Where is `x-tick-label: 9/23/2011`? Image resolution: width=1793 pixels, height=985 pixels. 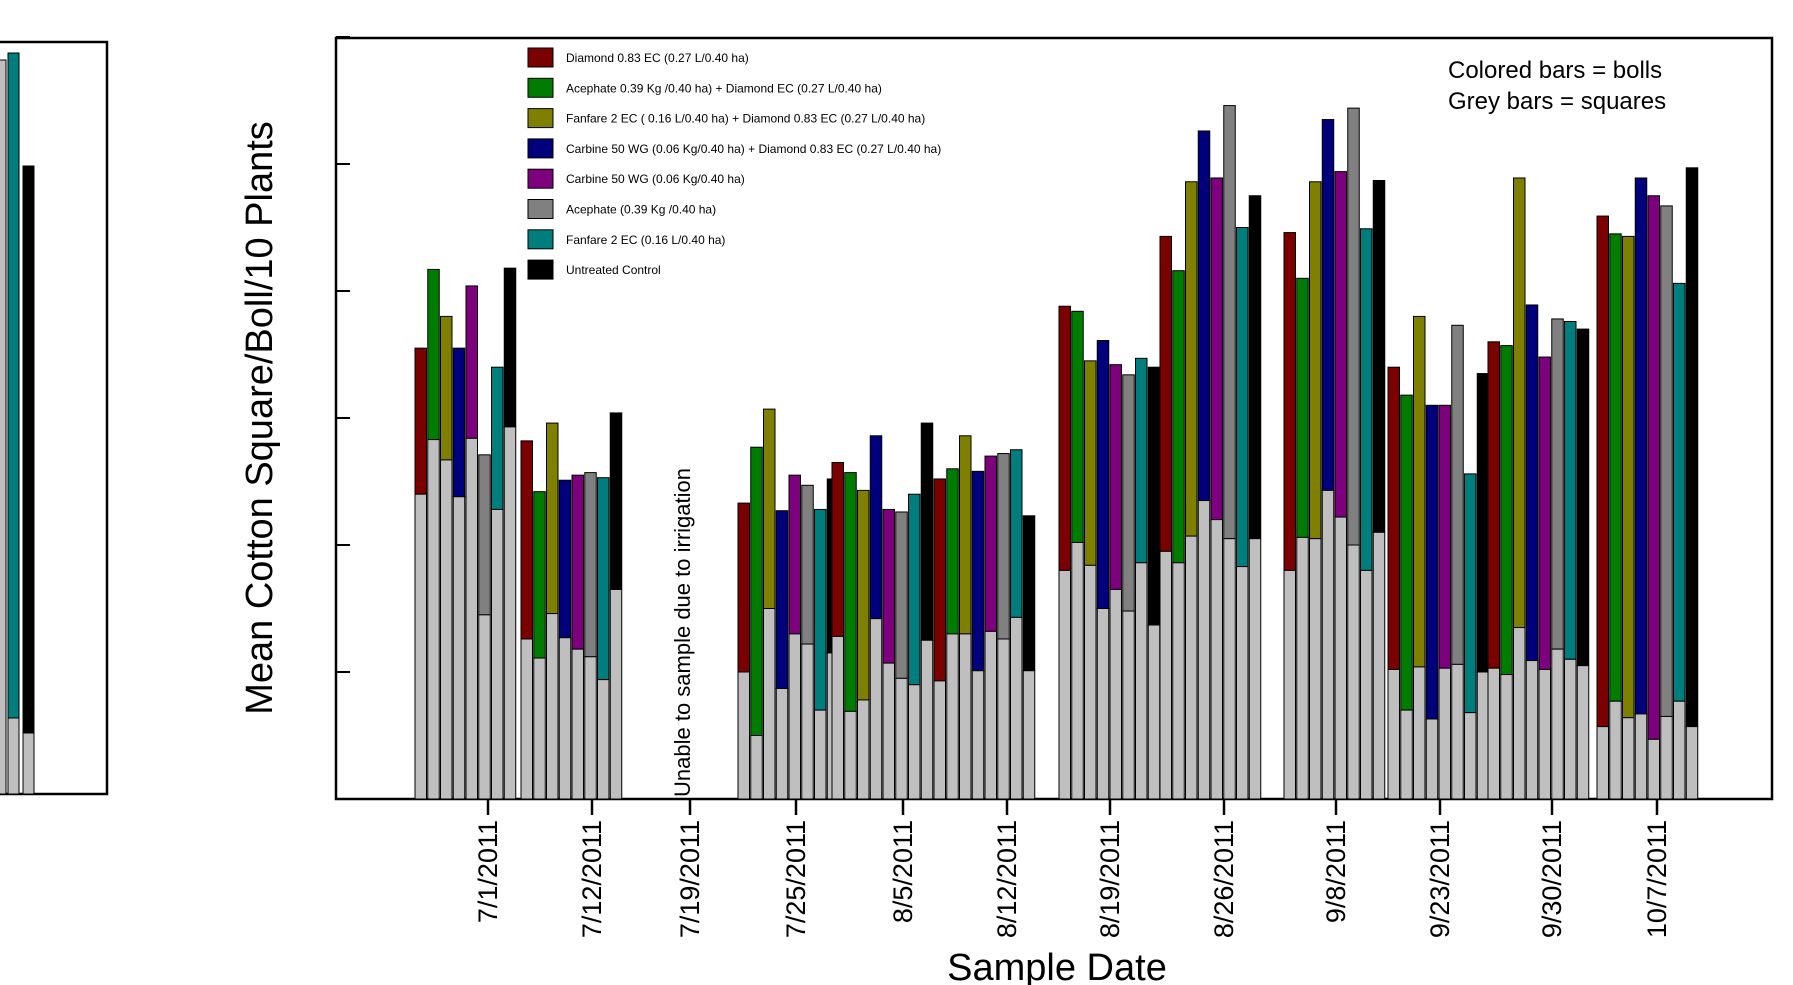
x-tick-label: 9/23/2011 is located at coordinates (1440, 879).